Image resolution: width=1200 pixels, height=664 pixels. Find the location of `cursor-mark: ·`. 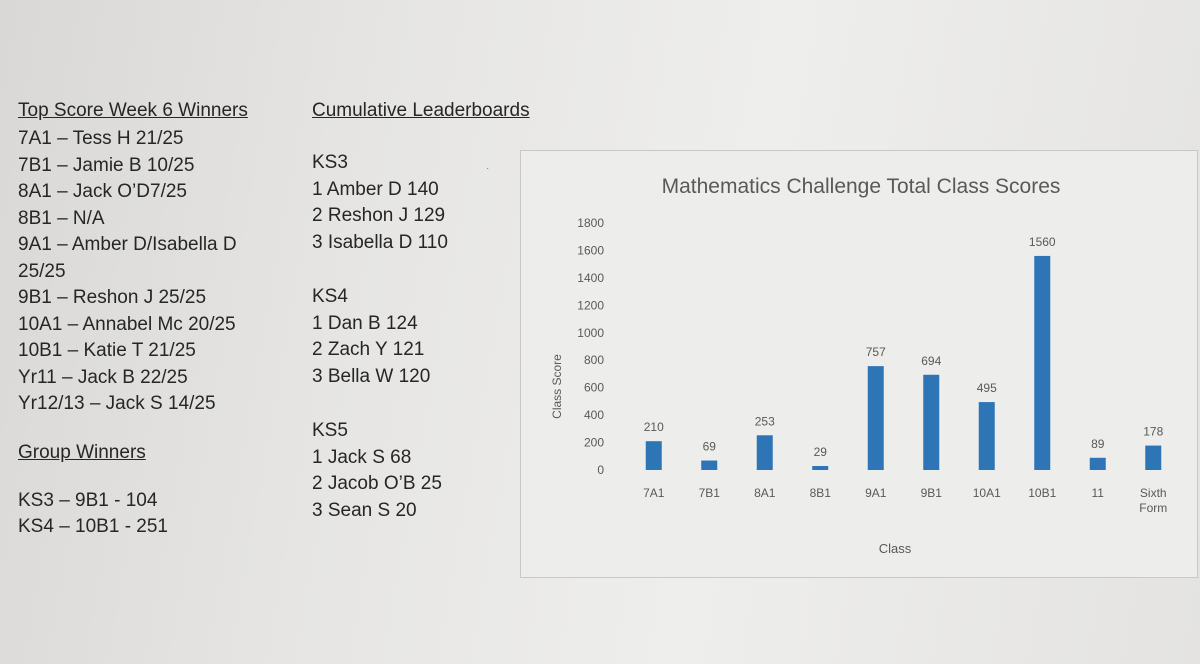

cursor-mark: · is located at coordinates (488, 168).